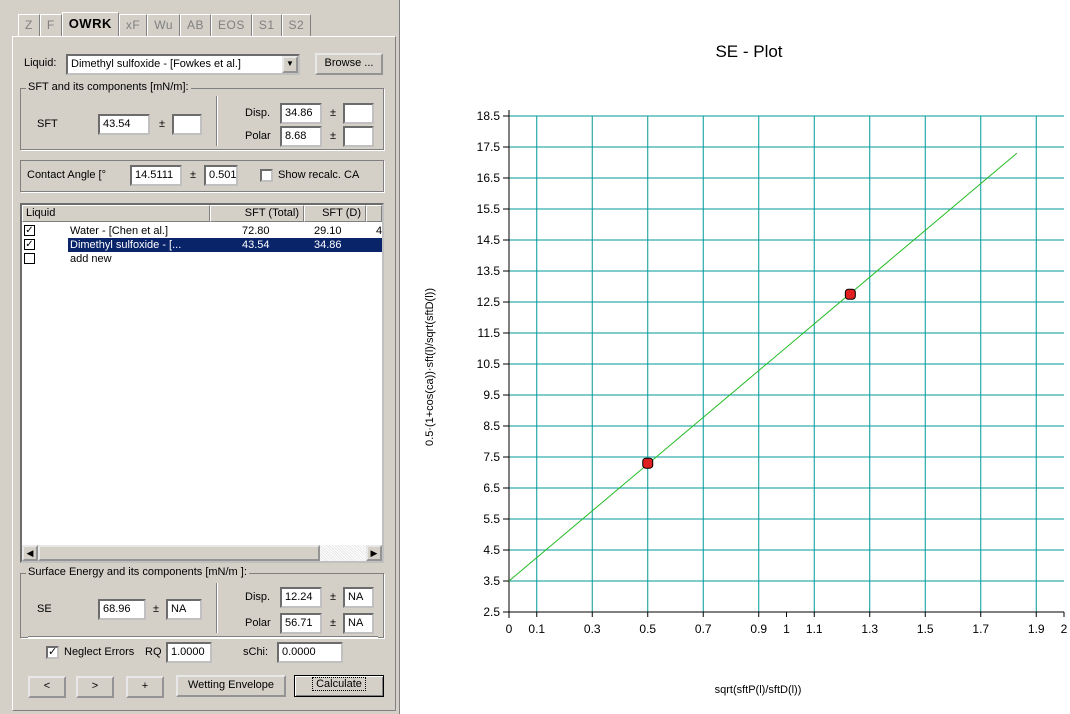  What do you see at coordinates (489, 209) in the screenshot?
I see `y-tick-label: 15.5` at bounding box center [489, 209].